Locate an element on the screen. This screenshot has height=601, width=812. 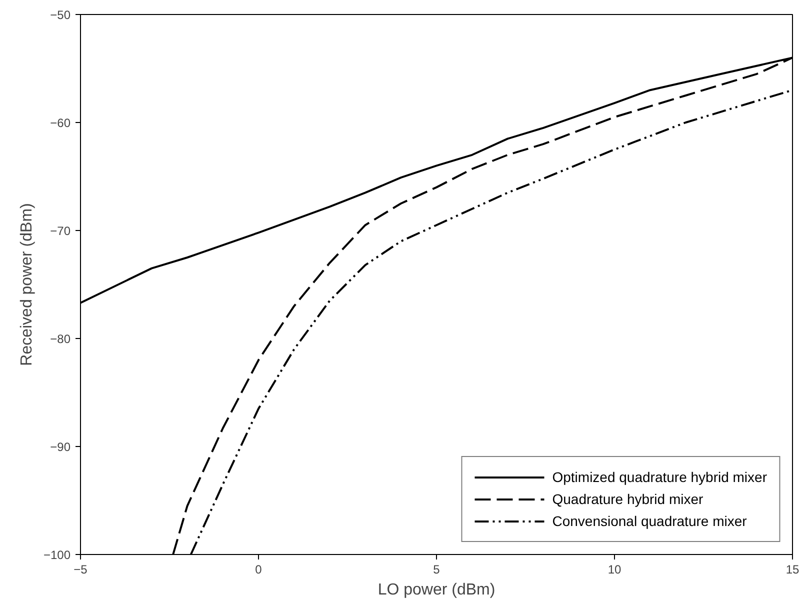
x-tick-label: 5 is located at coordinates (436, 569).